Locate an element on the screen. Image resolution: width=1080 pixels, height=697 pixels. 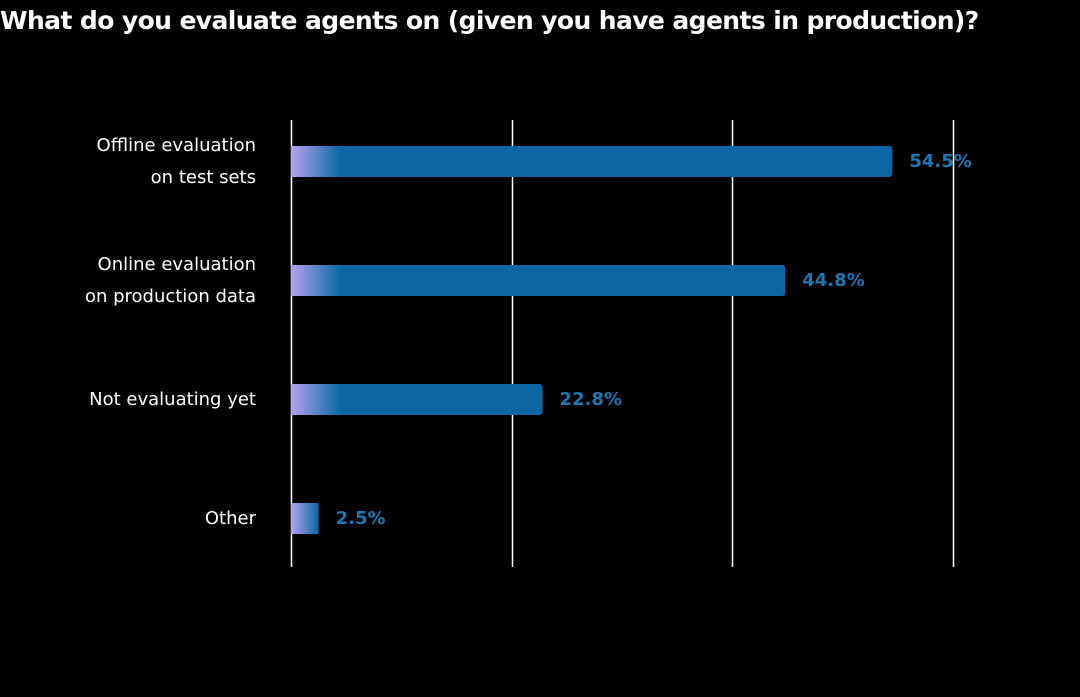
category-label-line: Other is located at coordinates (231, 518).